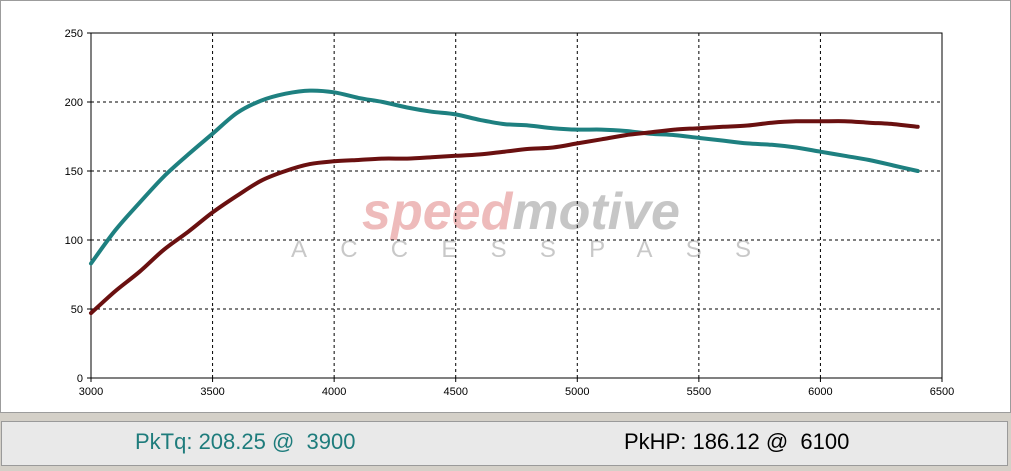  I want to click on peak-horsepower-readout: PkHP: 186.12 @ 6100, so click(737, 441).